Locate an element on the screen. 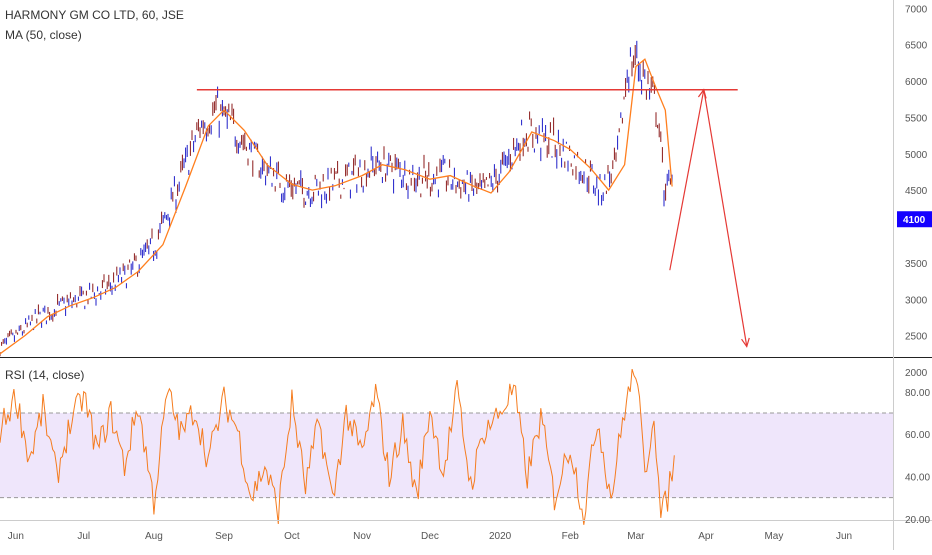 Image resolution: width=932 pixels, height=555 pixels. rsi-legend: RSI (14, close) is located at coordinates (45, 375).